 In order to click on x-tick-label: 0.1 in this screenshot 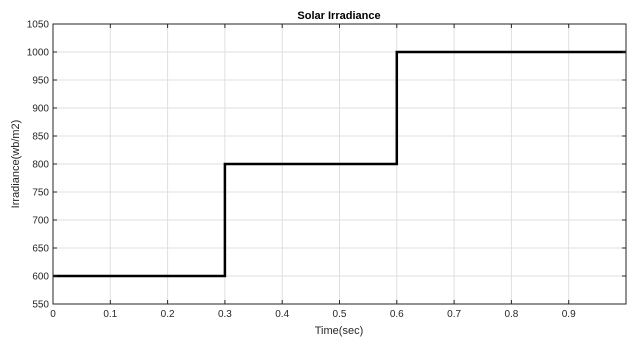, I will do `click(110, 314)`.